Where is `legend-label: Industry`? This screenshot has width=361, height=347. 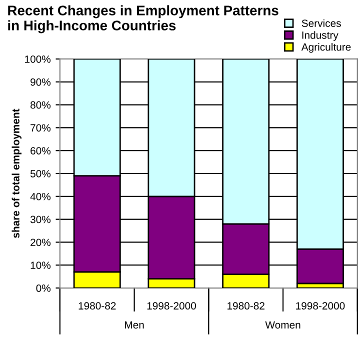
legend-label: Industry is located at coordinates (320, 36).